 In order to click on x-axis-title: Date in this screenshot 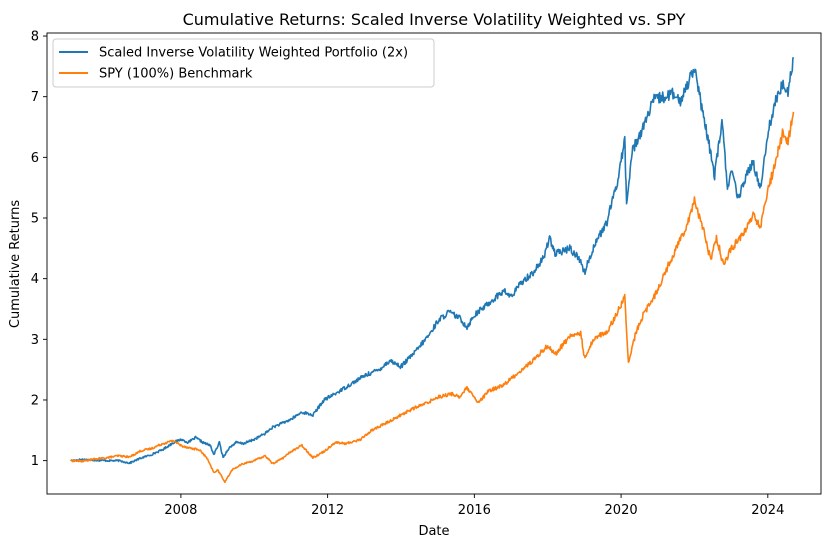, I will do `click(433, 531)`.